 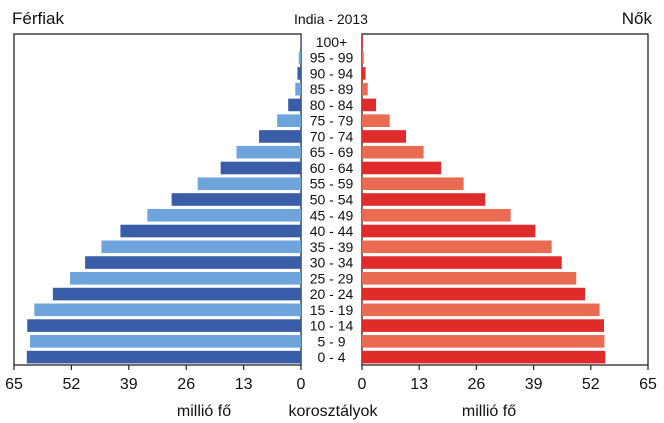 I want to click on age-group-label: 80 - 84, so click(x=332, y=105).